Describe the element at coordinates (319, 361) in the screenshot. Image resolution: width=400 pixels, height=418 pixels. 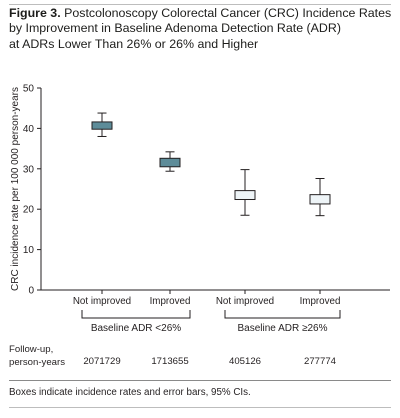
I see `followup-value-improved-high: 277774` at that location.